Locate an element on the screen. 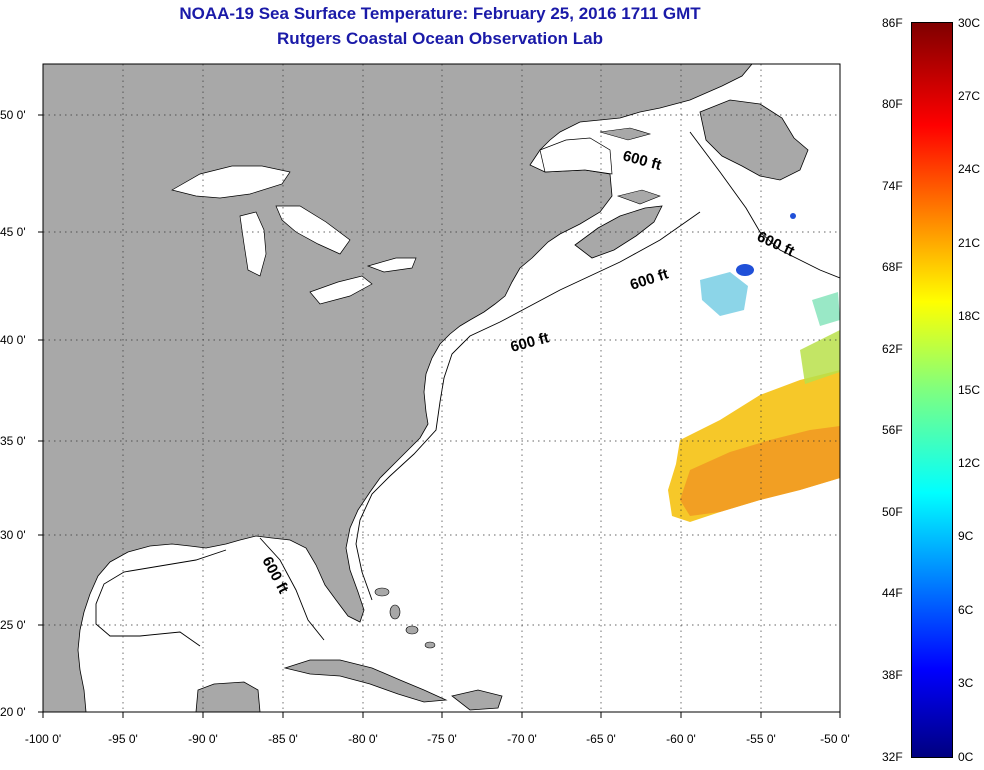  colorbar-f-label: 68F is located at coordinates (892, 267).